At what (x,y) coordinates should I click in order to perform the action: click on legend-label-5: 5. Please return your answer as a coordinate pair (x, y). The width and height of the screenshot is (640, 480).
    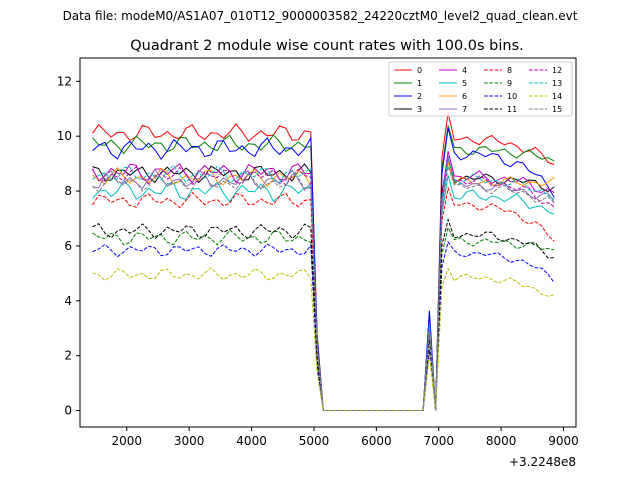
    Looking at the image, I should click on (464, 83).